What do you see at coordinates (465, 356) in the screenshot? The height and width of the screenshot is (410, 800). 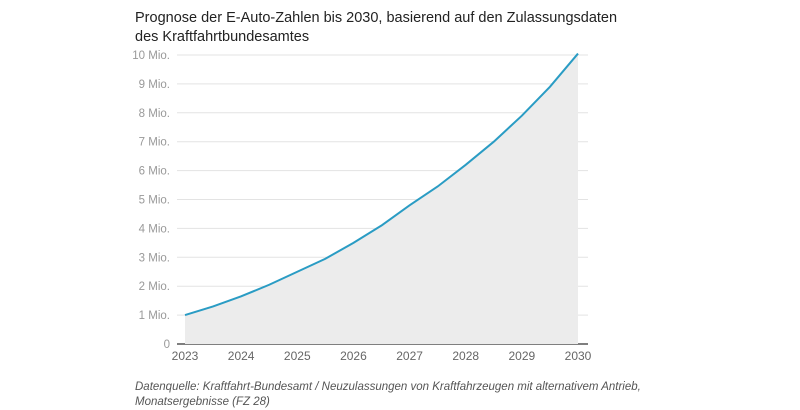 I see `x-tick-label: 2028` at bounding box center [465, 356].